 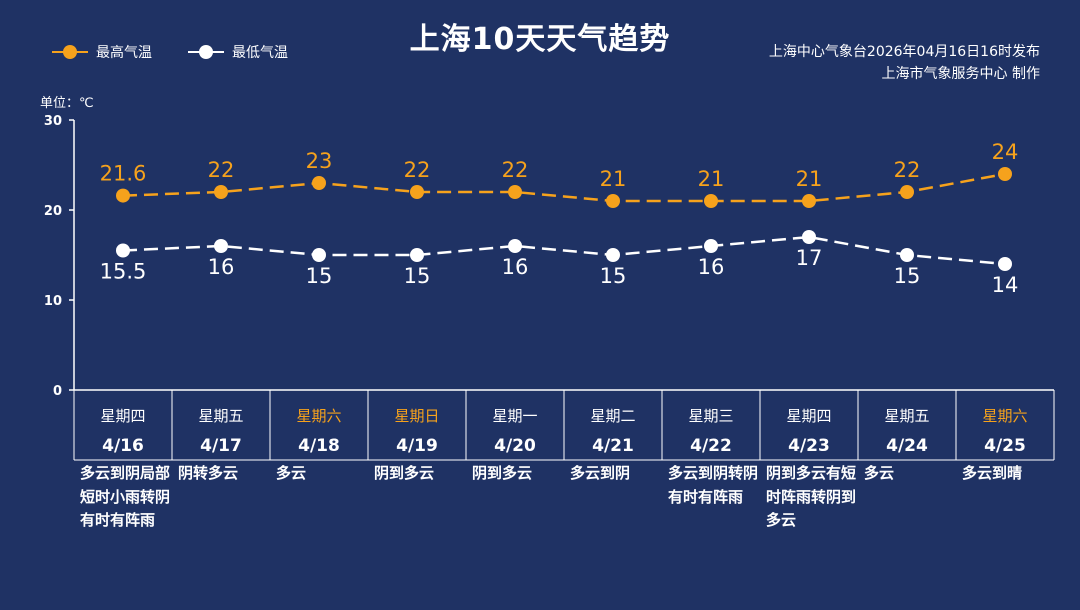 What do you see at coordinates (809, 446) in the screenshot?
I see `date-label: 4/23` at bounding box center [809, 446].